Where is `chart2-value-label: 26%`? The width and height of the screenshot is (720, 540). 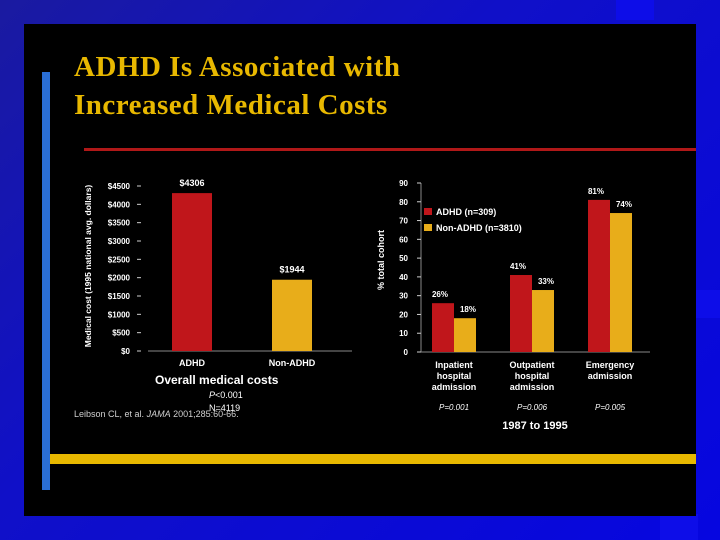
chart2-value-label: 26% is located at coordinates (440, 294).